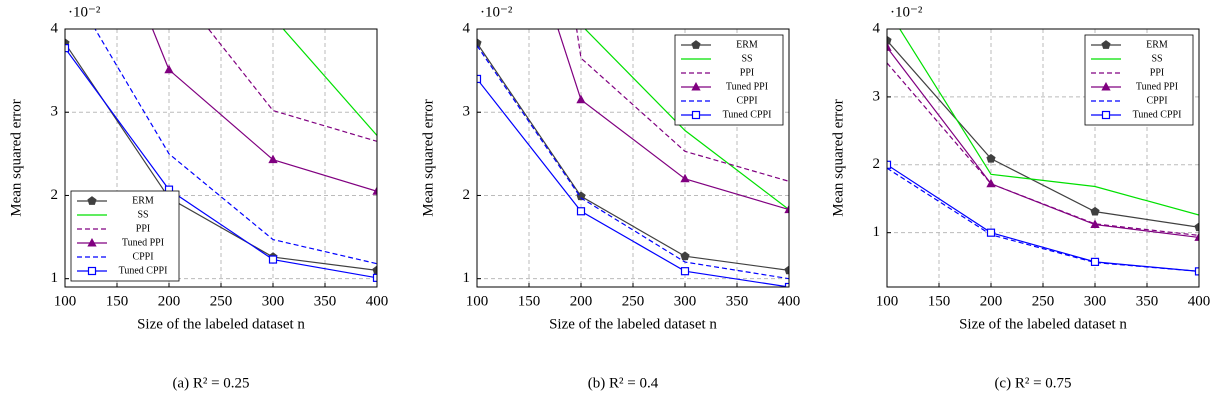 Image resolution: width=1223 pixels, height=411 pixels. I want to click on caption: (b) R² = 0.4, so click(623, 383).